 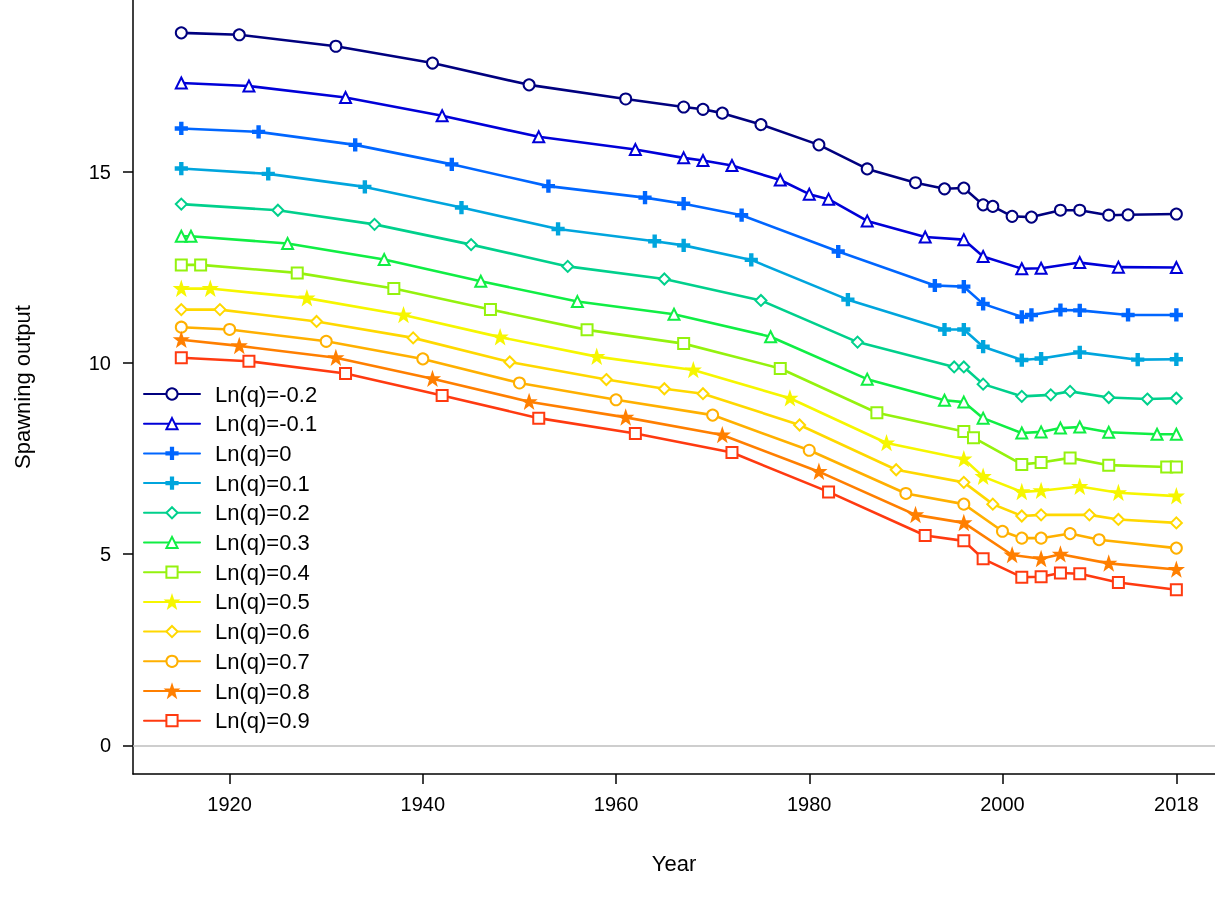 What do you see at coordinates (262, 513) in the screenshot?
I see `legend-label: Ln(q)=0.2` at bounding box center [262, 513].